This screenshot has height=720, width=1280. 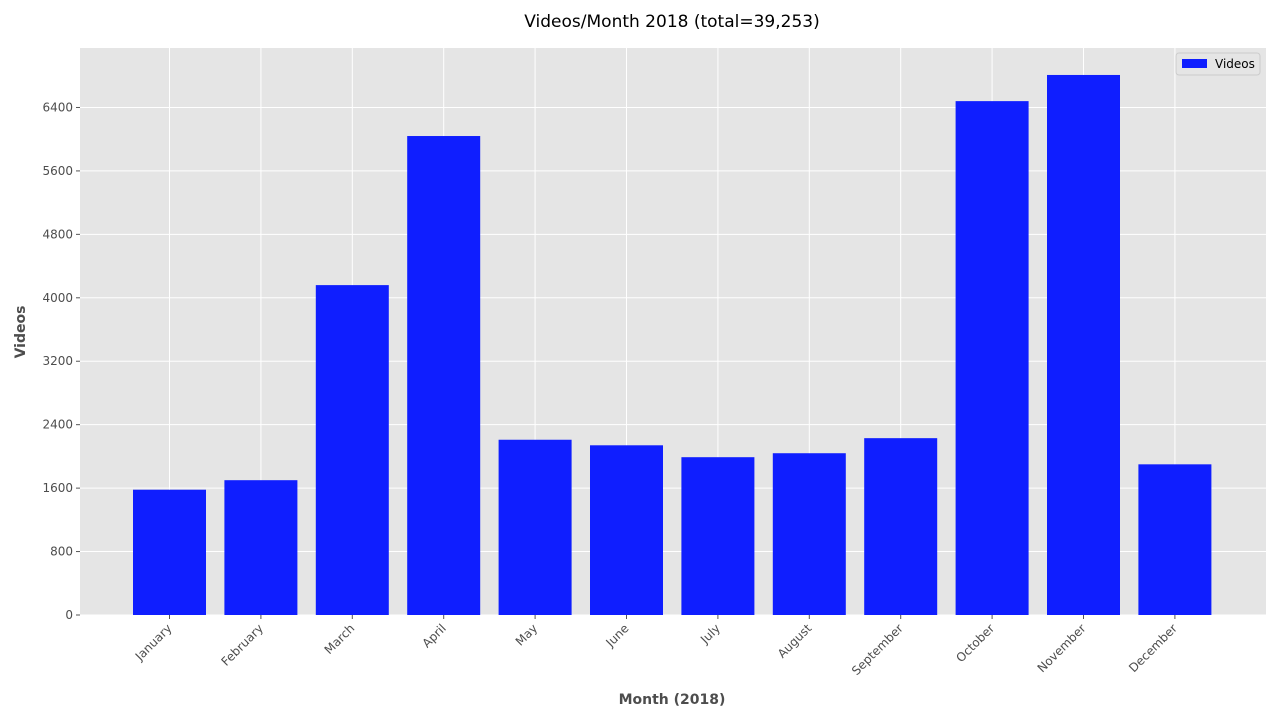 What do you see at coordinates (57, 234) in the screenshot?
I see `y-tick-label: 4800` at bounding box center [57, 234].